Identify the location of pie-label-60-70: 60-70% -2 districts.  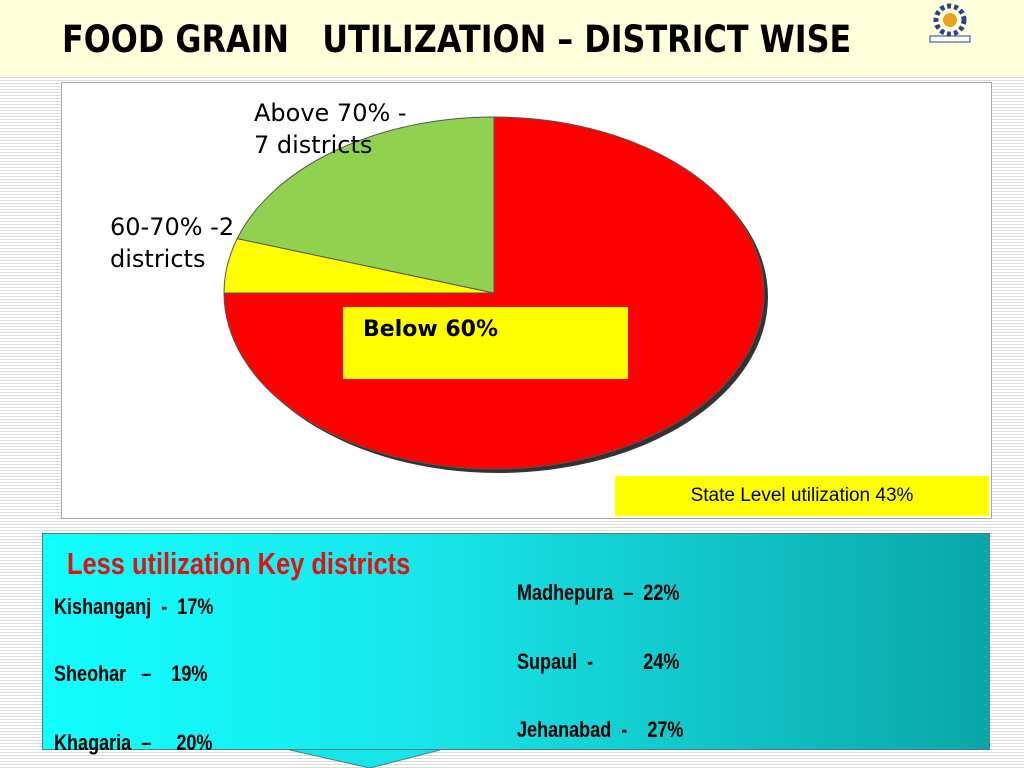
(172, 243).